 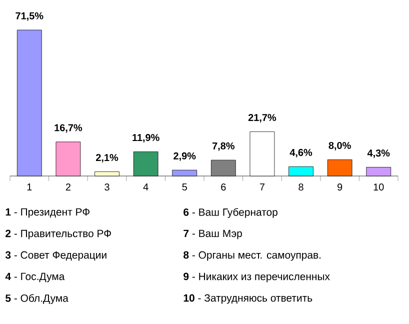 I want to click on data-label: 71,5%, so click(x=30, y=16).